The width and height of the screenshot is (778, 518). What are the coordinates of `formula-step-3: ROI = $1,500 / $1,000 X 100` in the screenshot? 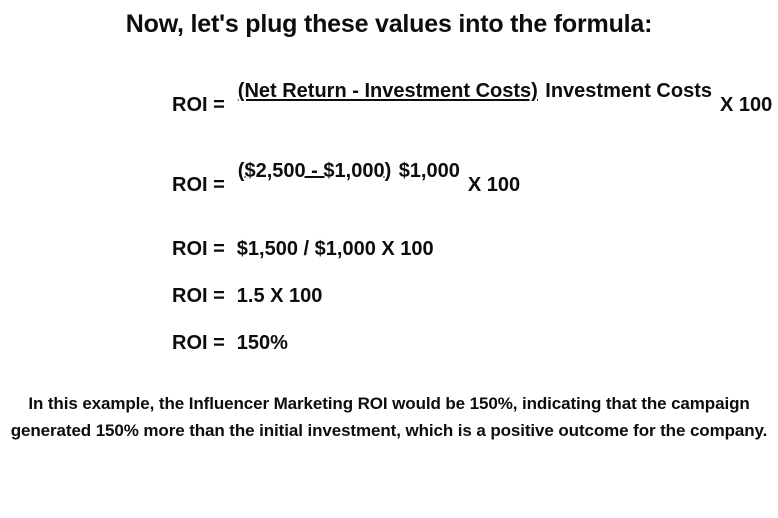 It's located at (303, 249).